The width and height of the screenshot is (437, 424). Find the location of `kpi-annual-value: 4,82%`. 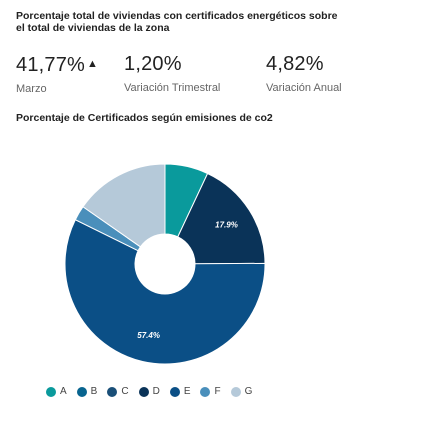

kpi-annual-value: 4,82% is located at coordinates (295, 64).